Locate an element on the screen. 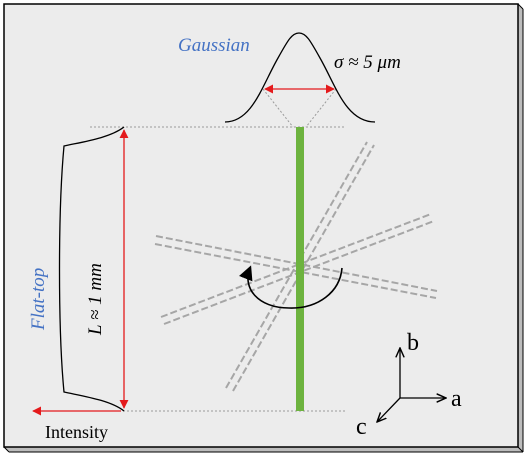  intensity-label: Intensity is located at coordinates (76, 432).